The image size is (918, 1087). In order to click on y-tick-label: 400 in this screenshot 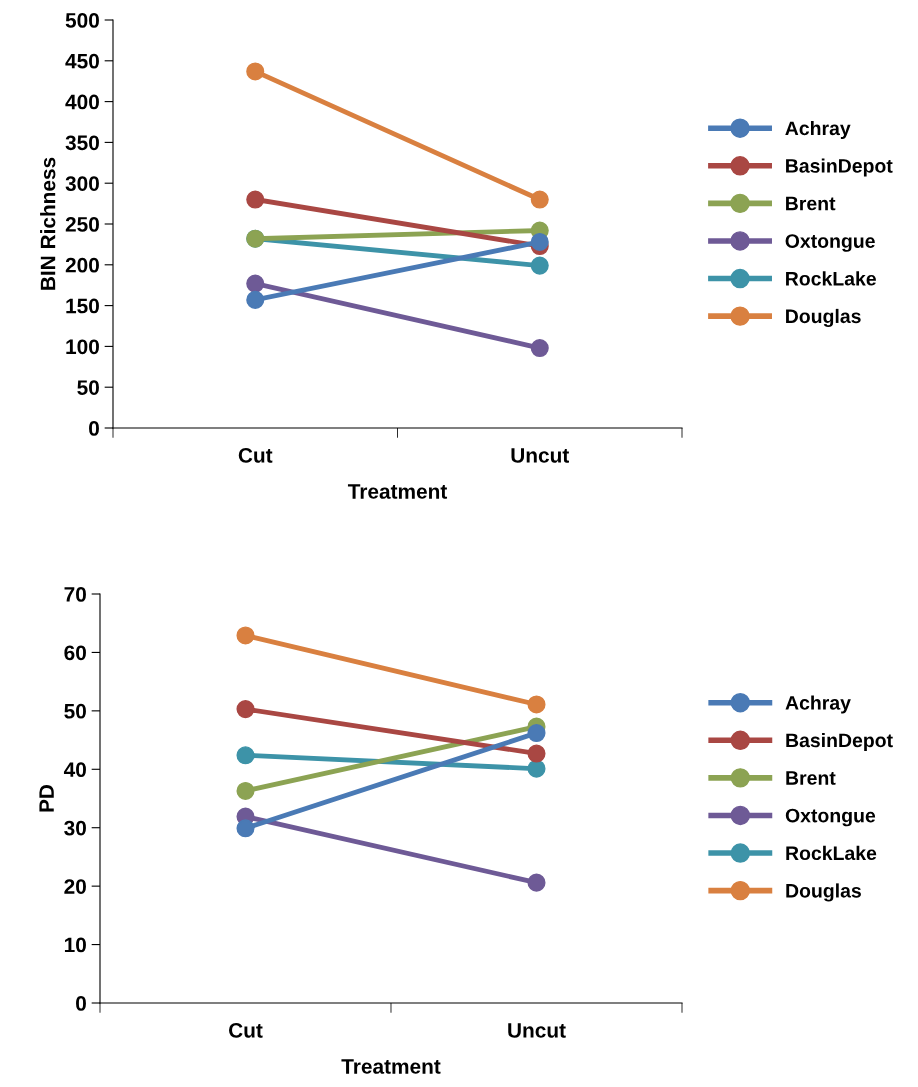, I will do `click(82, 102)`.